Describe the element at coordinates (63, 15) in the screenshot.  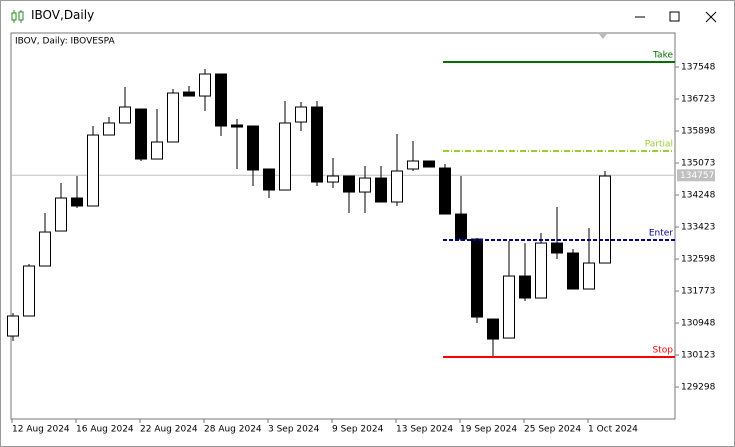
I see `window-title: IBOV,Daily` at that location.